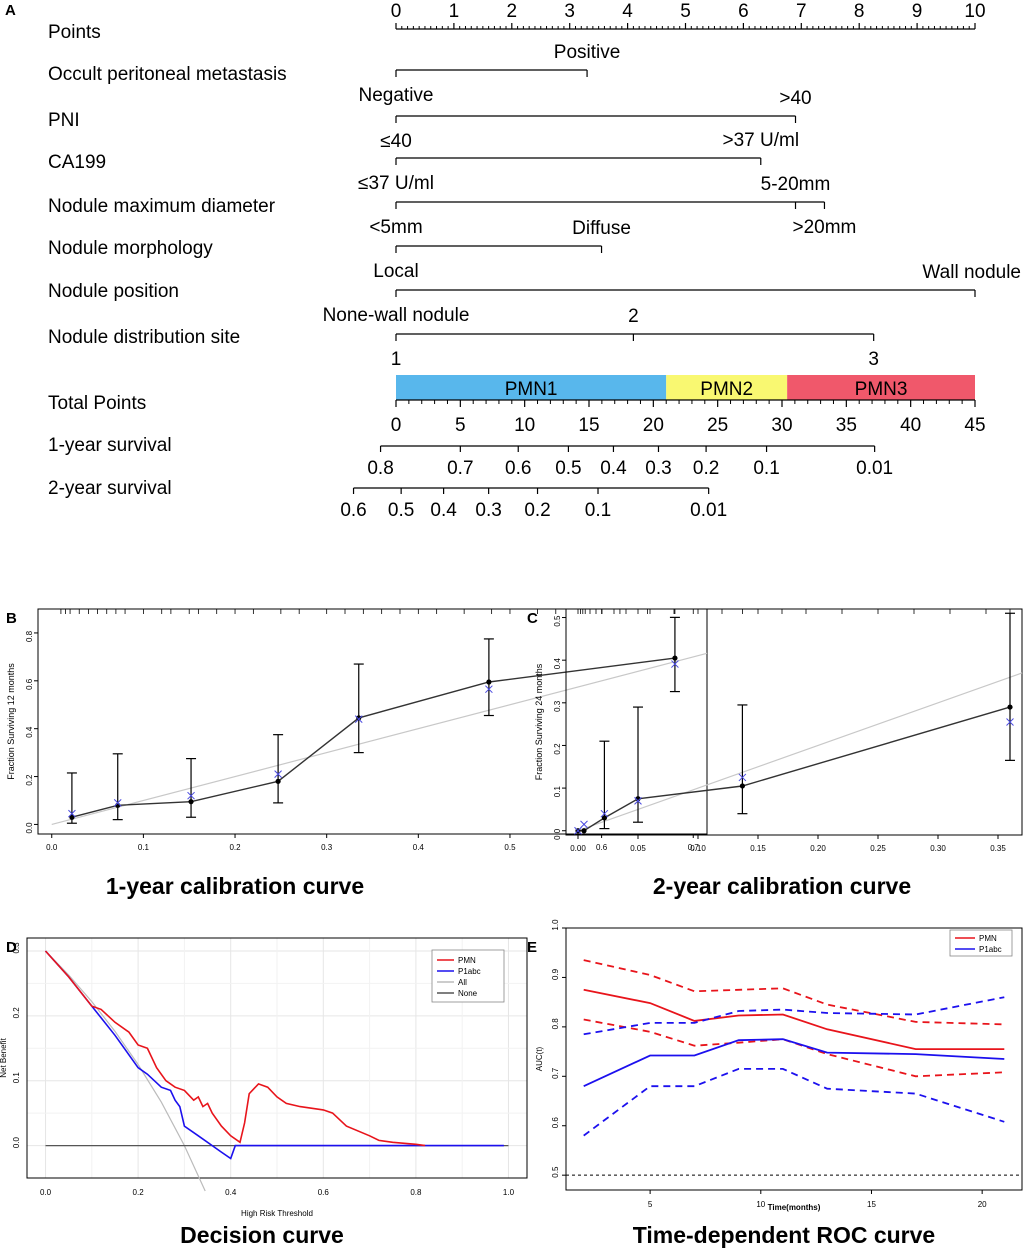 The width and height of the screenshot is (1030, 1250). Describe the element at coordinates (706, 468) in the screenshot. I see `survival-1y-tick-label: 0.2` at that location.